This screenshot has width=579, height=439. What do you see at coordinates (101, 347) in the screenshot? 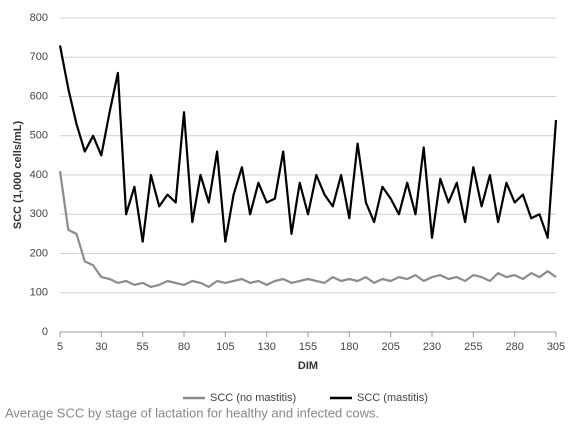
I see `x-tick-label: 30` at bounding box center [101, 347].